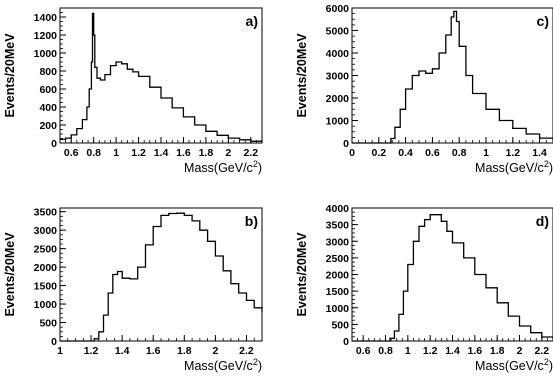  I want to click on y-tick-label: 1400, so click(46, 18).